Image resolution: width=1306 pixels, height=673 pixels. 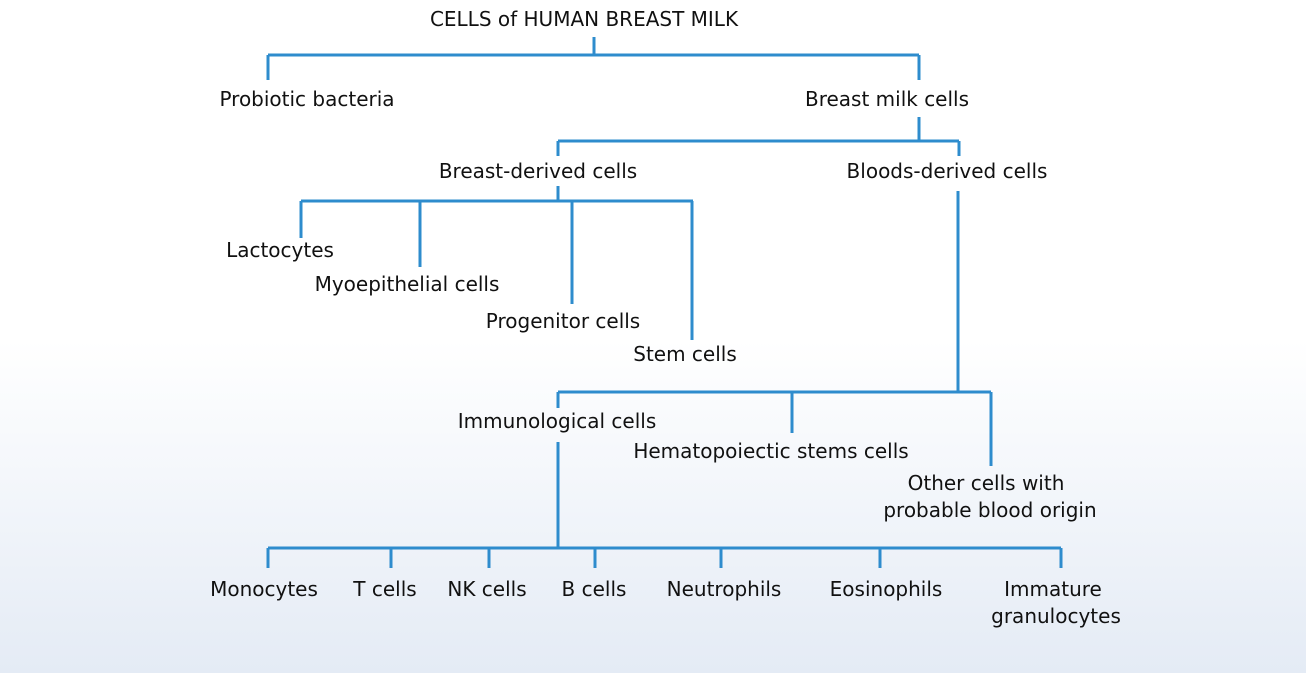 What do you see at coordinates (594, 589) in the screenshot?
I see `node-b-cells: B cells` at bounding box center [594, 589].